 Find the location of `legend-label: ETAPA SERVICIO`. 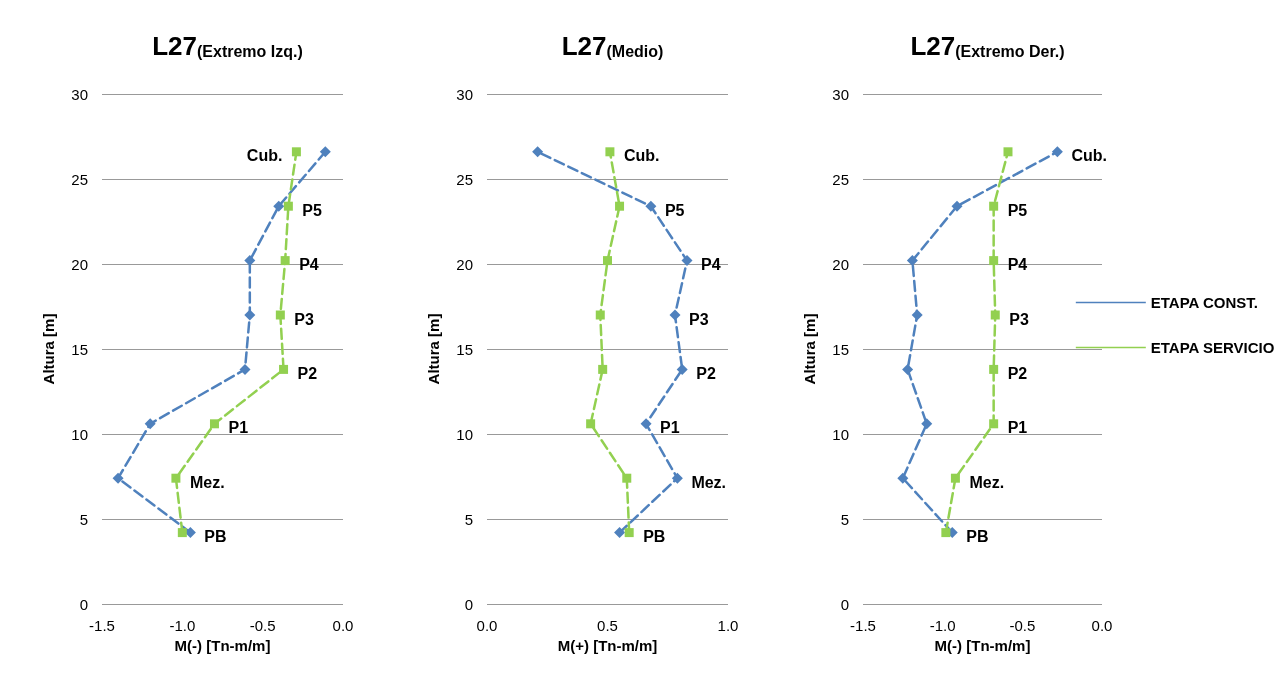

legend-label: ETAPA SERVICIO is located at coordinates (1212, 347).